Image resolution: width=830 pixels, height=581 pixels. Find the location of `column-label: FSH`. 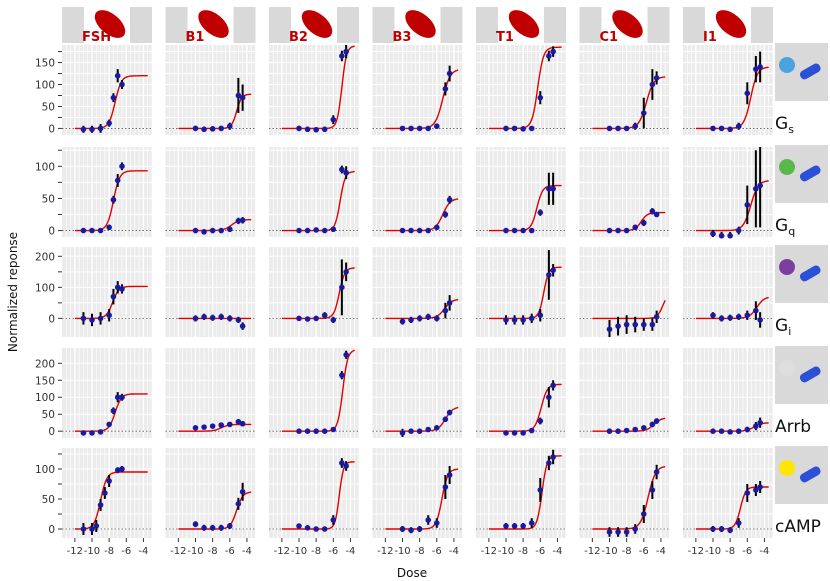

column-label: FSH is located at coordinates (96, 37).